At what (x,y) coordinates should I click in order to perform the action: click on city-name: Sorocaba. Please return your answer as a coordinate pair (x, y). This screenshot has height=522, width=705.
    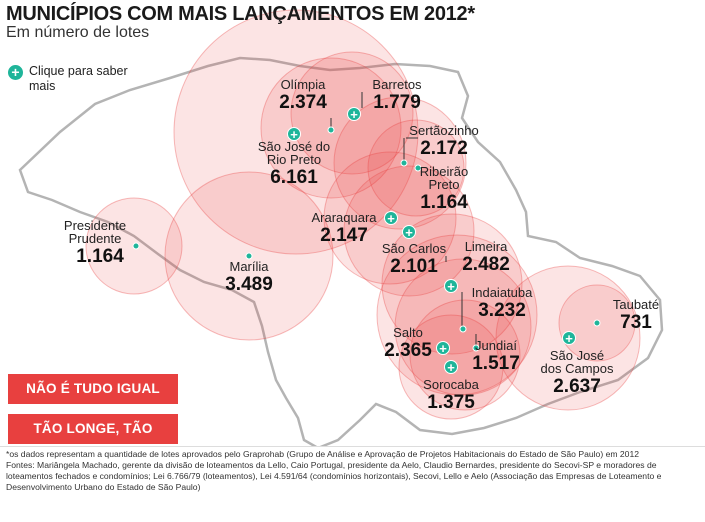
    Looking at the image, I should click on (451, 384).